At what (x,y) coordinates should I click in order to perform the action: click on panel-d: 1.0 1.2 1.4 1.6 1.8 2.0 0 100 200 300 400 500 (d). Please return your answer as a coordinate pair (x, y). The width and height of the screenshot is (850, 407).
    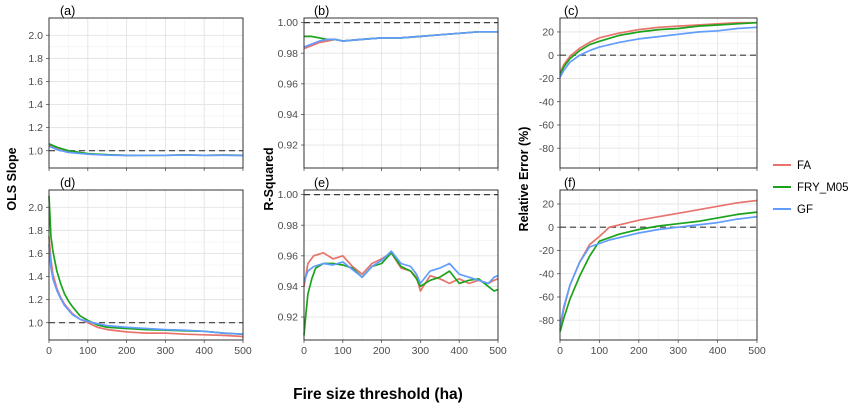
    Looking at the image, I should click on (140, 266).